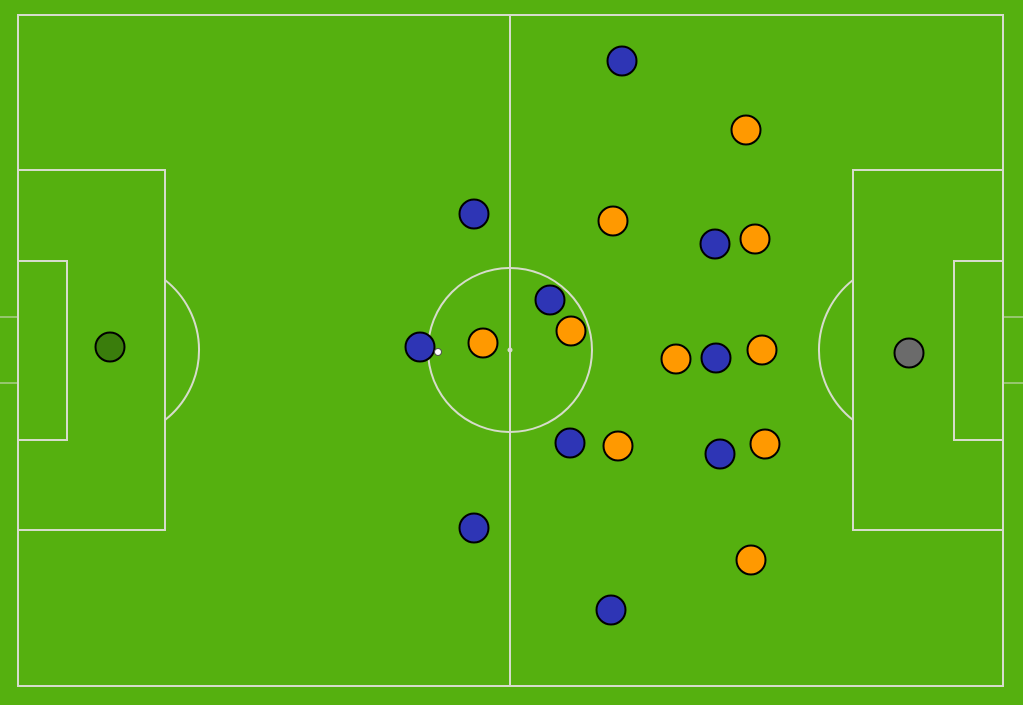  Describe the element at coordinates (909, 353) in the screenshot. I see `goalkeeper-right` at that location.